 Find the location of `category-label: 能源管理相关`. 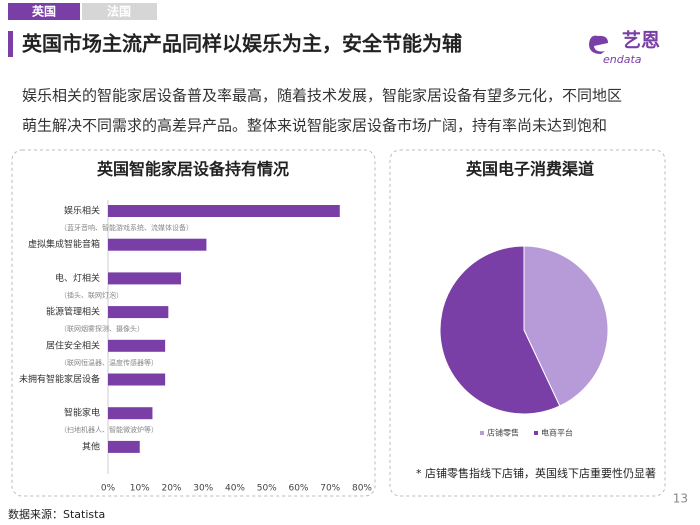

category-label: 能源管理相关 is located at coordinates (73, 312).